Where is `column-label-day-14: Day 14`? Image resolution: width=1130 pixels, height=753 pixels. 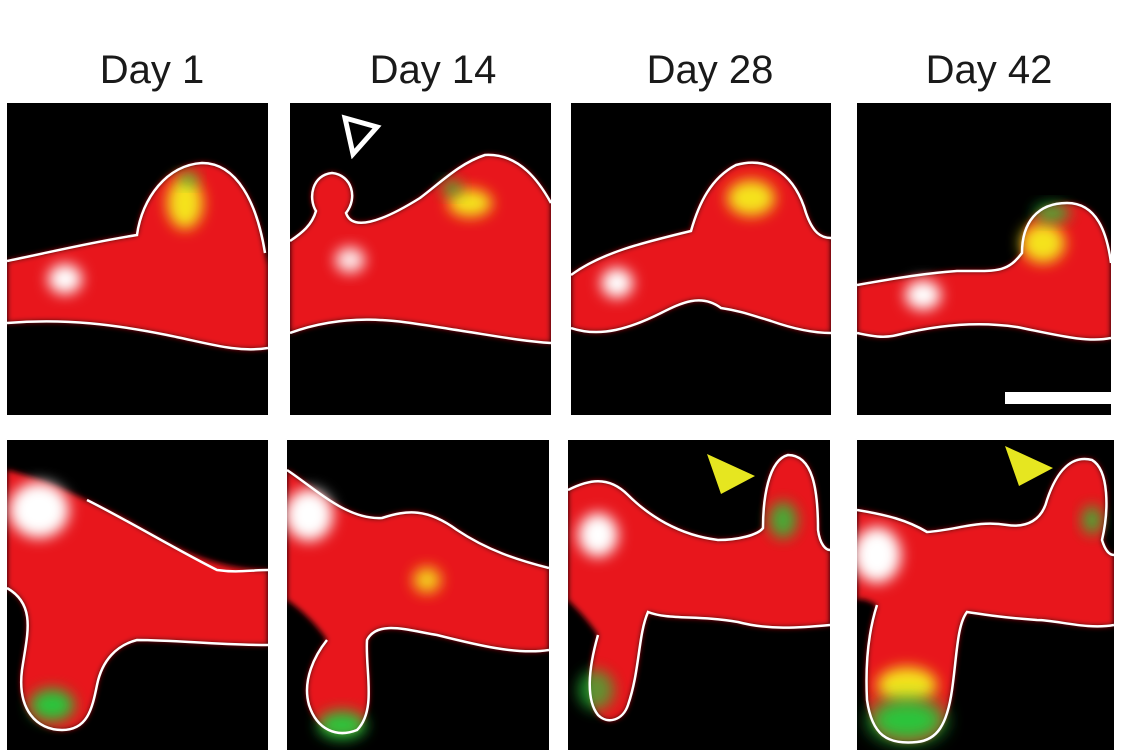 column-label-day-14: Day 14 is located at coordinates (433, 70).